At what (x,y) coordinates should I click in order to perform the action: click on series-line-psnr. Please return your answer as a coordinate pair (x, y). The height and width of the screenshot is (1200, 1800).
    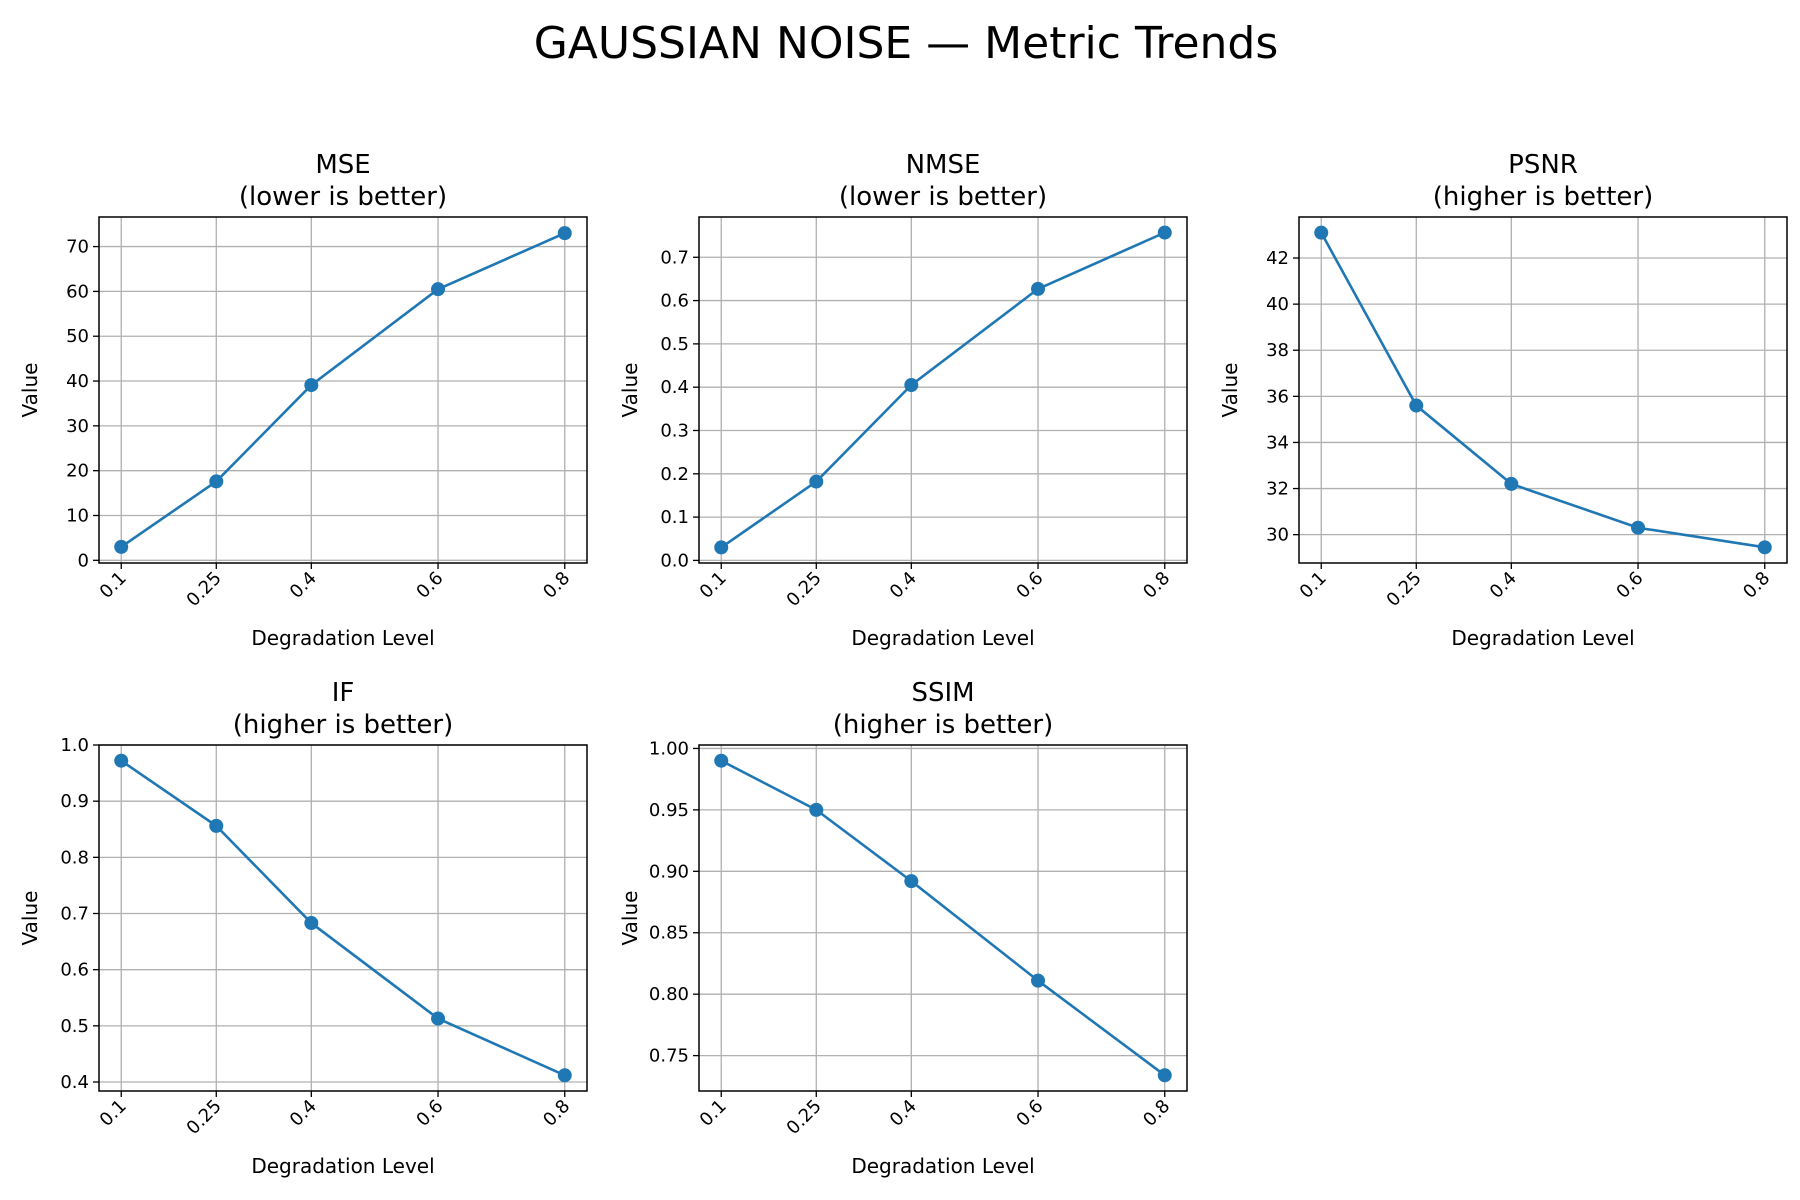
    Looking at the image, I should click on (1542, 390).